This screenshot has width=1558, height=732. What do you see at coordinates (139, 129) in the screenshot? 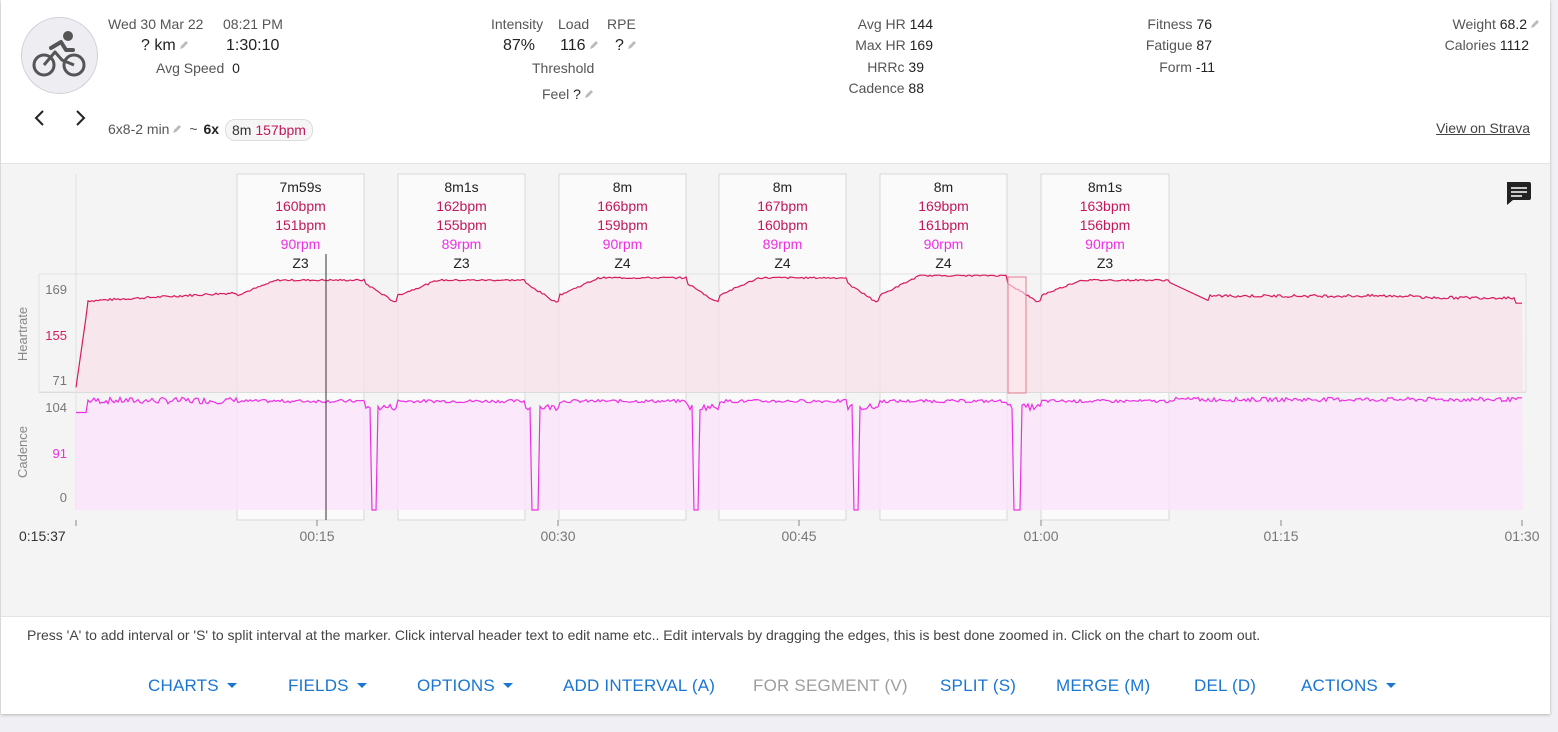
I see `workout-name-text: 6x8-2 min` at bounding box center [139, 129].